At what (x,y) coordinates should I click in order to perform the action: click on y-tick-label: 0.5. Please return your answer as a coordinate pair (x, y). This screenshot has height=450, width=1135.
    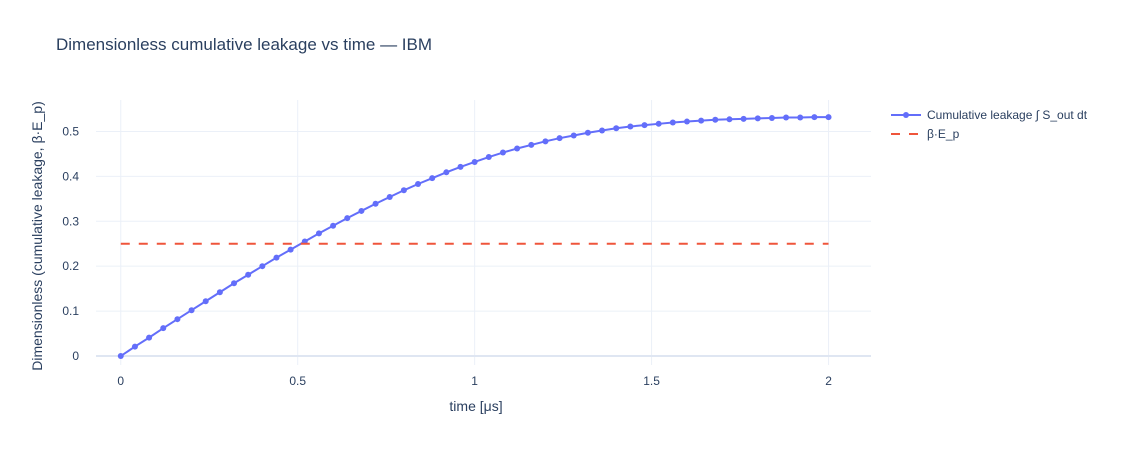
    Looking at the image, I should click on (70, 131).